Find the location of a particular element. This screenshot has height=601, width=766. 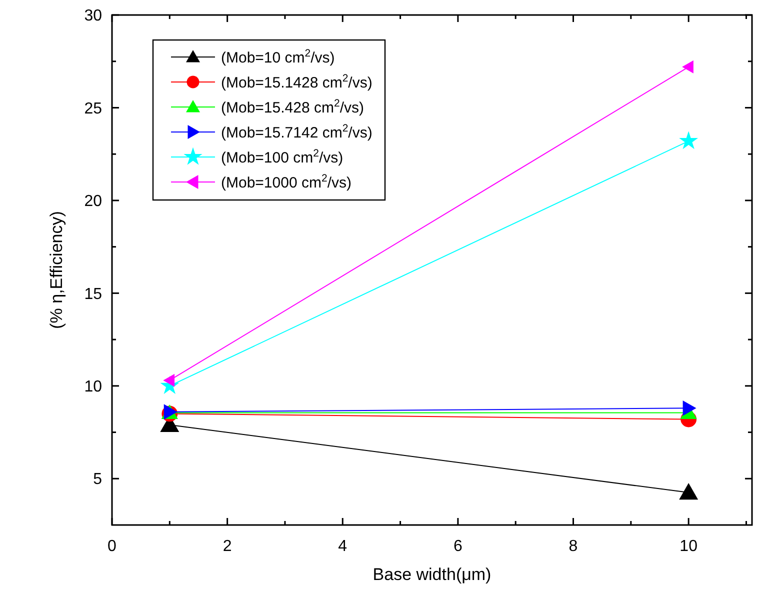

legend-label: (Mob=15.428 cm$^{2}$/vs) is located at coordinates (292, 106).